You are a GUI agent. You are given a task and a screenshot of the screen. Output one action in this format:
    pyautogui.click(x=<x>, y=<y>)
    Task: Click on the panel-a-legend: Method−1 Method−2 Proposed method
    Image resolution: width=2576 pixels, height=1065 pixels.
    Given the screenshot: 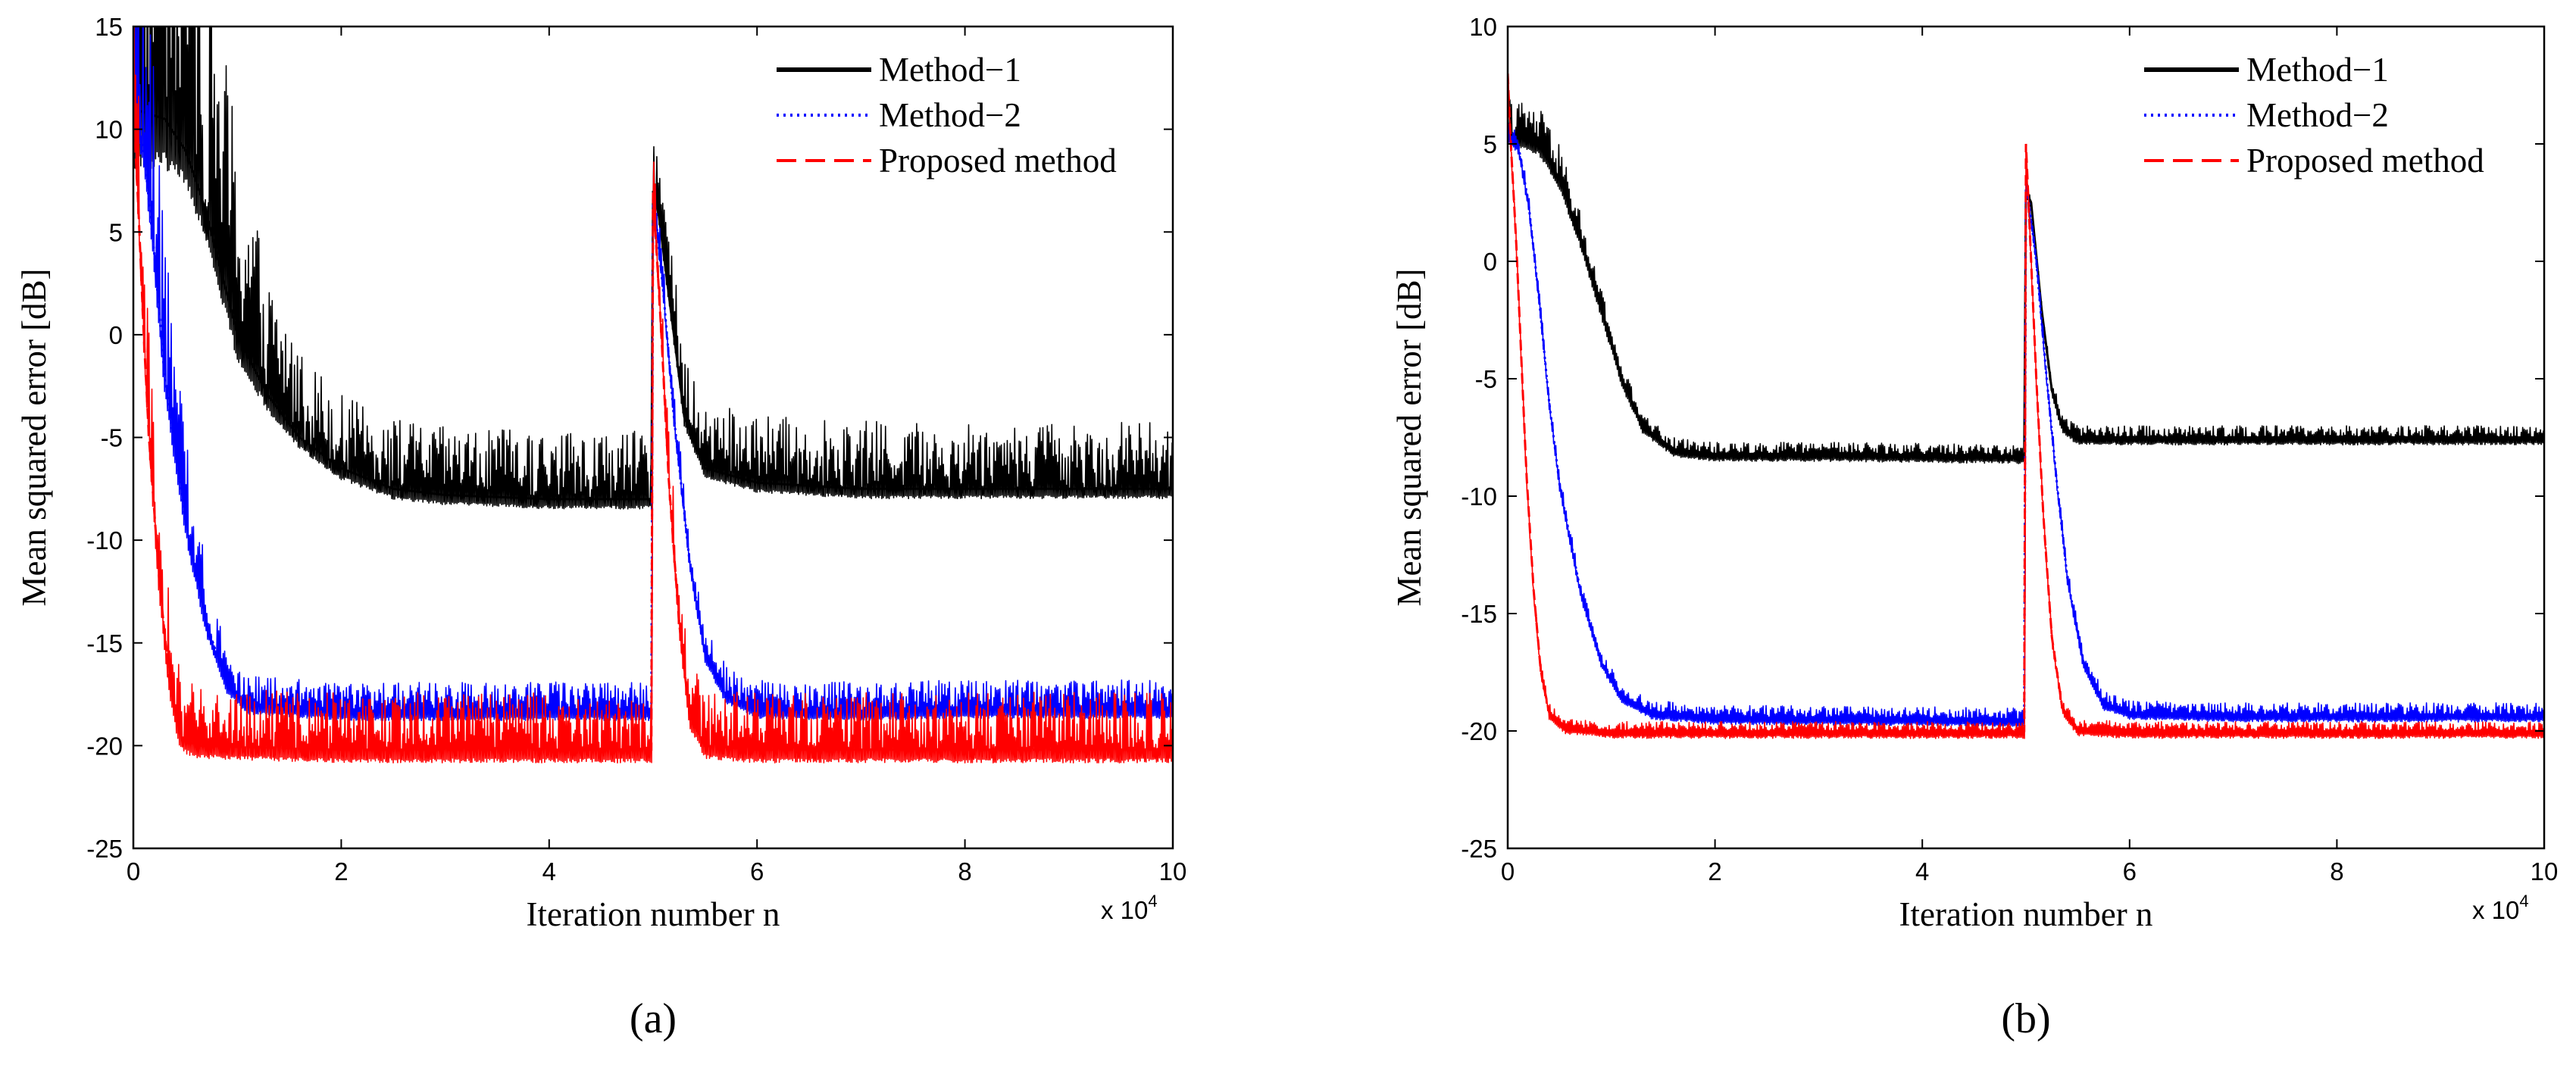 What is the action you would take?
    pyautogui.click(x=947, y=115)
    